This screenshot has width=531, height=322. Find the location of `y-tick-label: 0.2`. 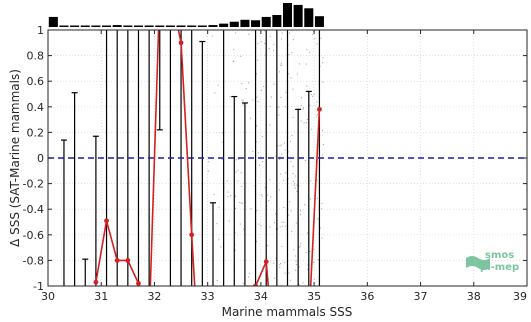

y-tick-label: 0.2 is located at coordinates (36, 132).